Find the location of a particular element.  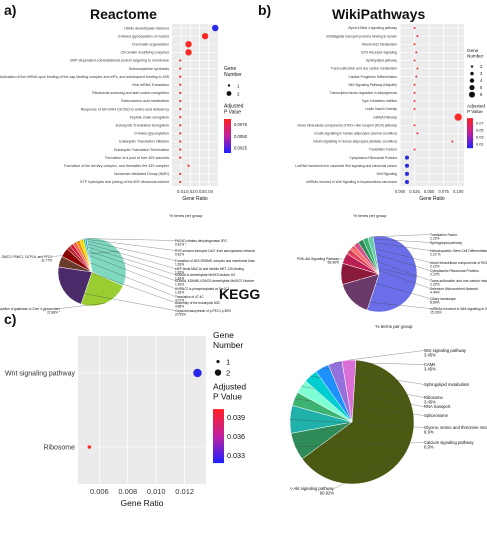

legend-color-label: 0.0025 is located at coordinates (241, 148).